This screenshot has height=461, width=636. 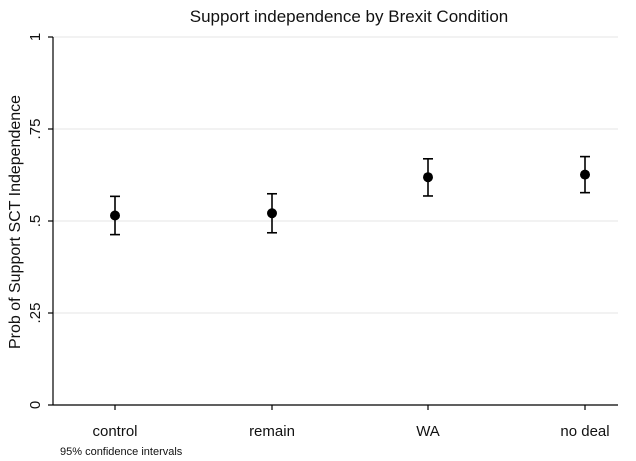 What do you see at coordinates (121, 452) in the screenshot?
I see `chart-note: 95% confidence intervals` at bounding box center [121, 452].